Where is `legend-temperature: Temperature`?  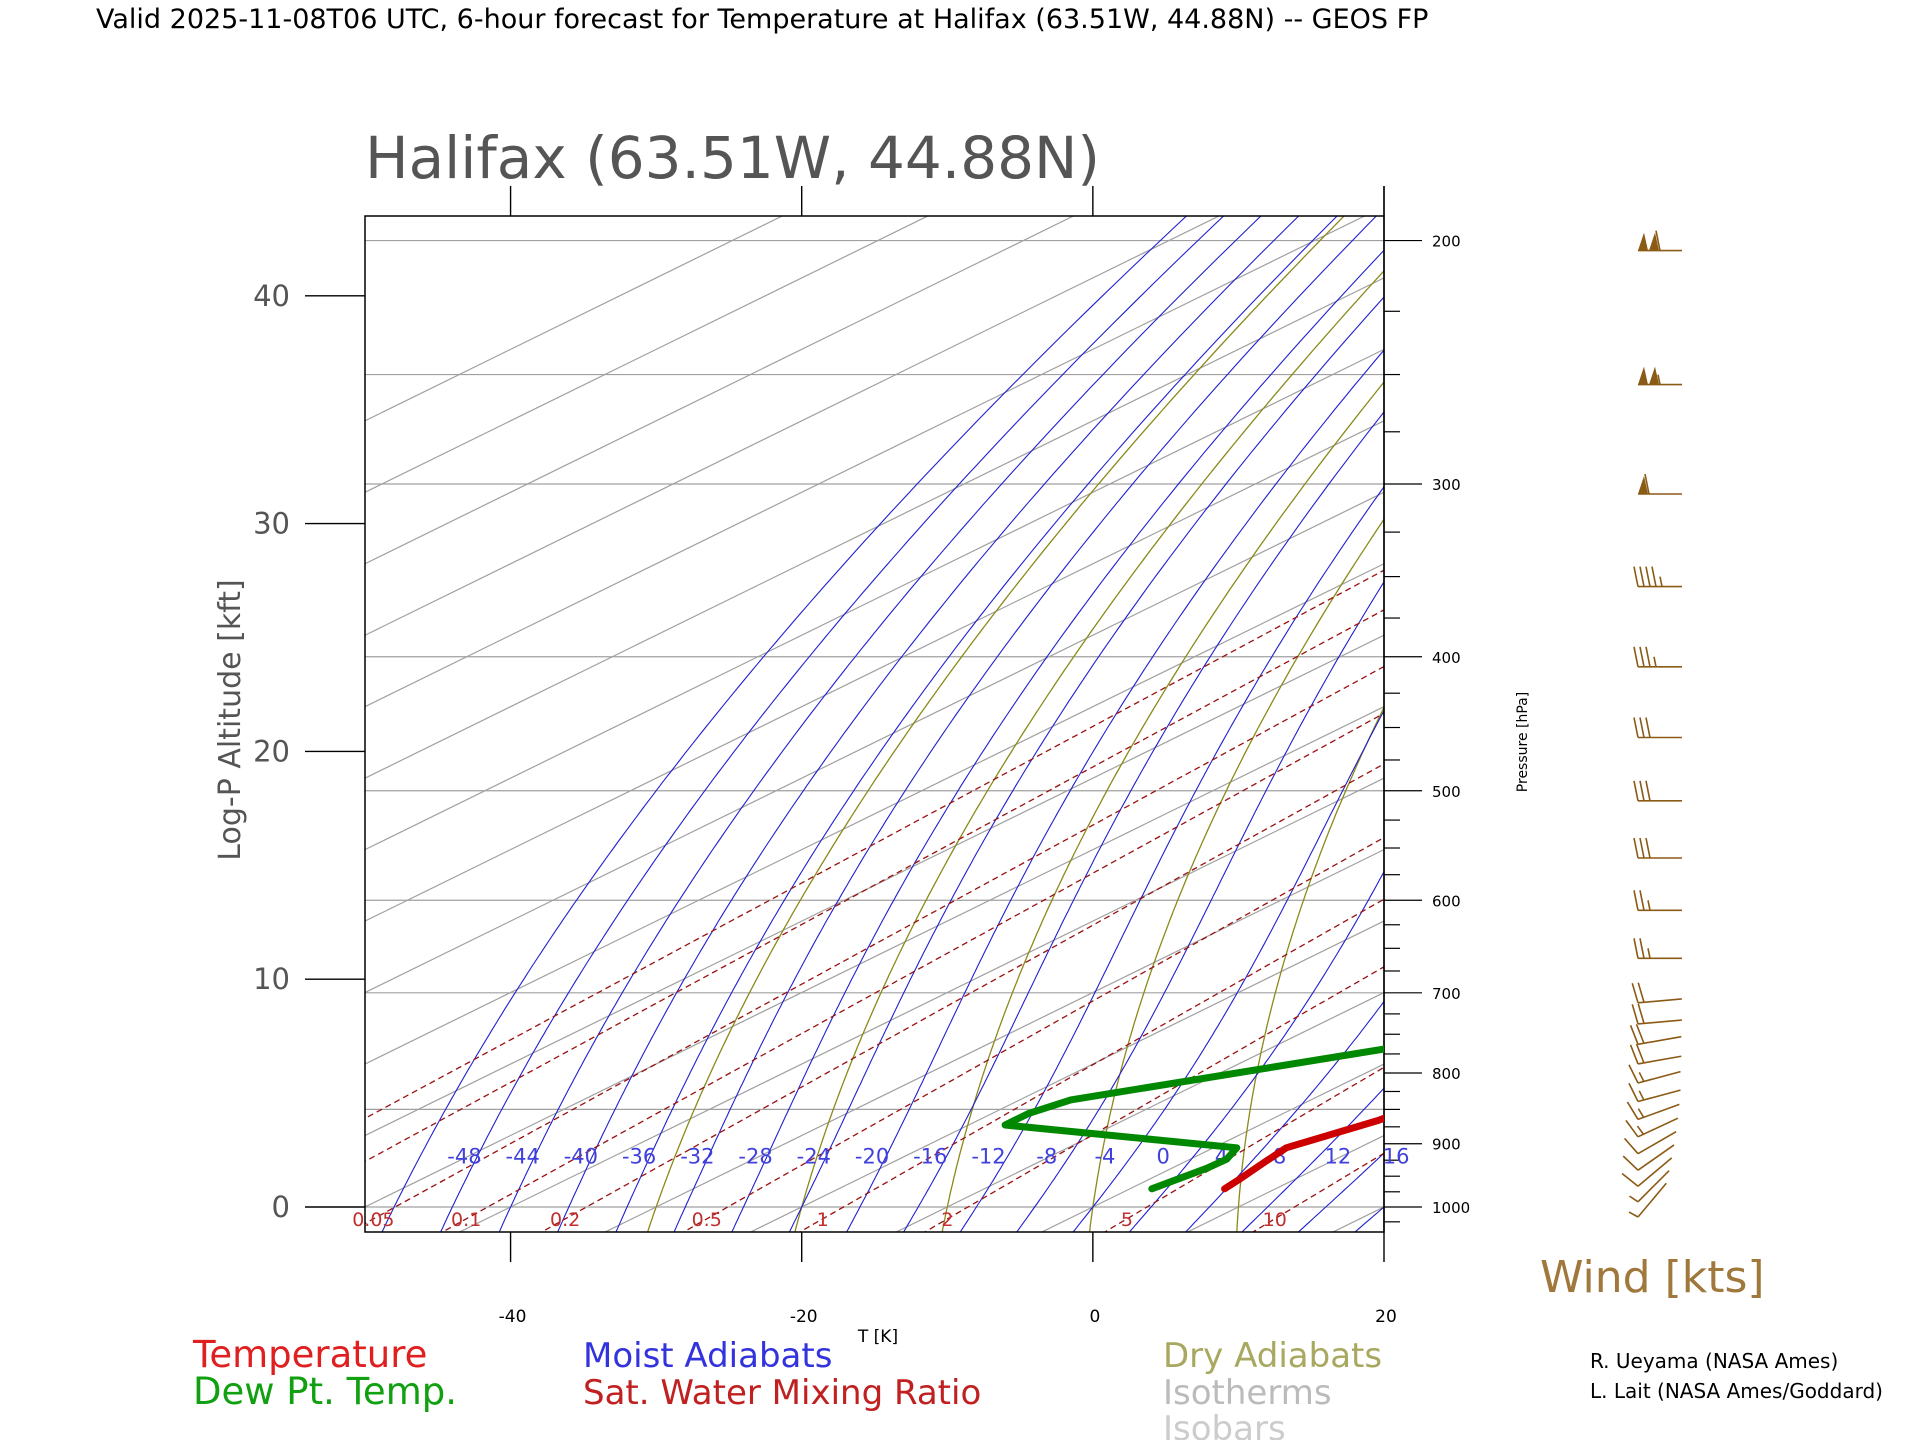 legend-temperature: Temperature is located at coordinates (309, 1354).